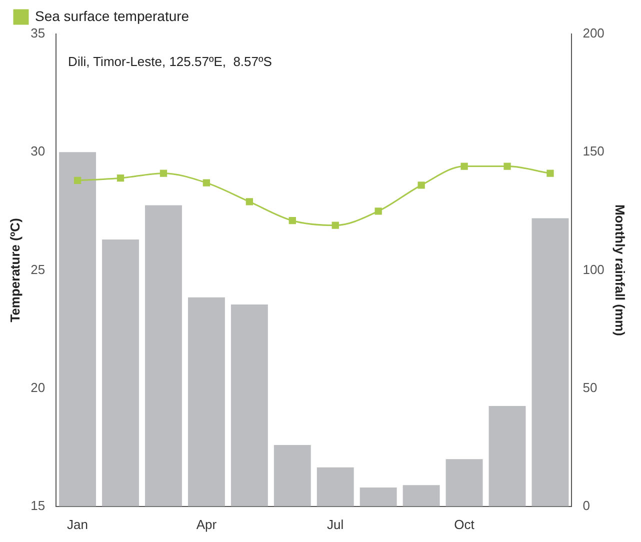 The width and height of the screenshot is (641, 542). What do you see at coordinates (593, 151) in the screenshot?
I see `y2-tick-label: 150` at bounding box center [593, 151].